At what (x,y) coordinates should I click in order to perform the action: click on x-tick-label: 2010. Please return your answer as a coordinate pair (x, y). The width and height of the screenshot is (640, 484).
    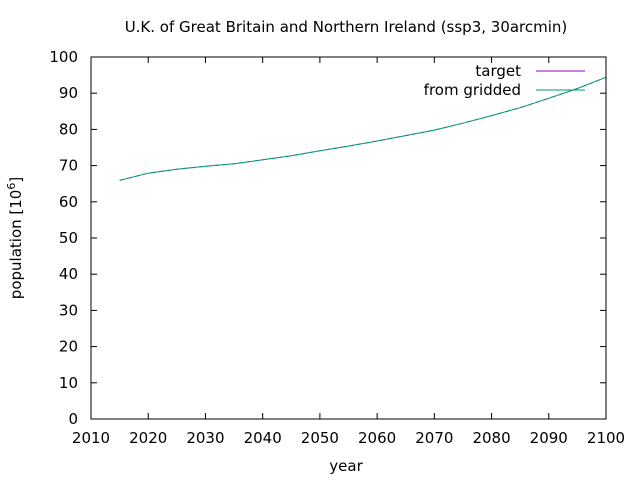
    Looking at the image, I should click on (91, 438).